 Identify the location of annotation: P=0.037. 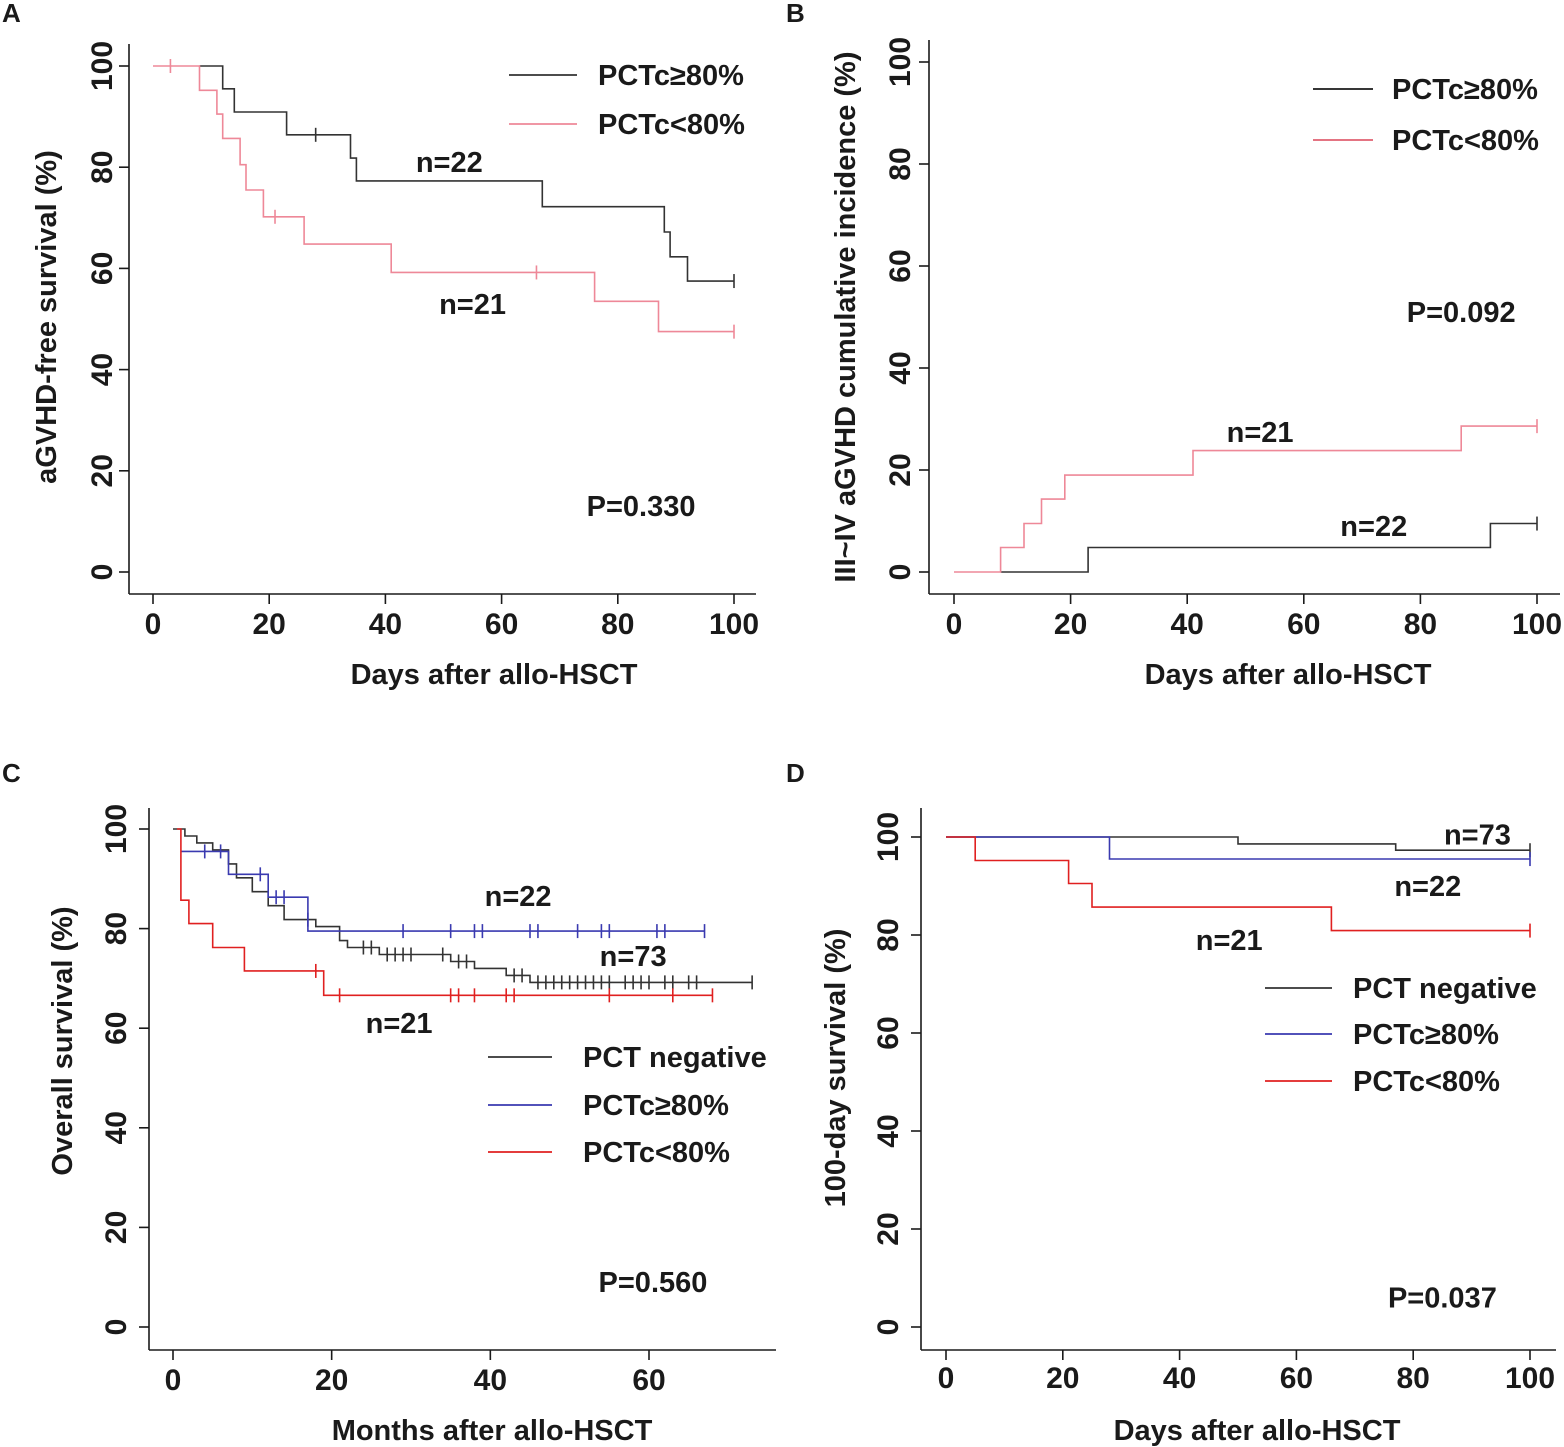
(1442, 1299).